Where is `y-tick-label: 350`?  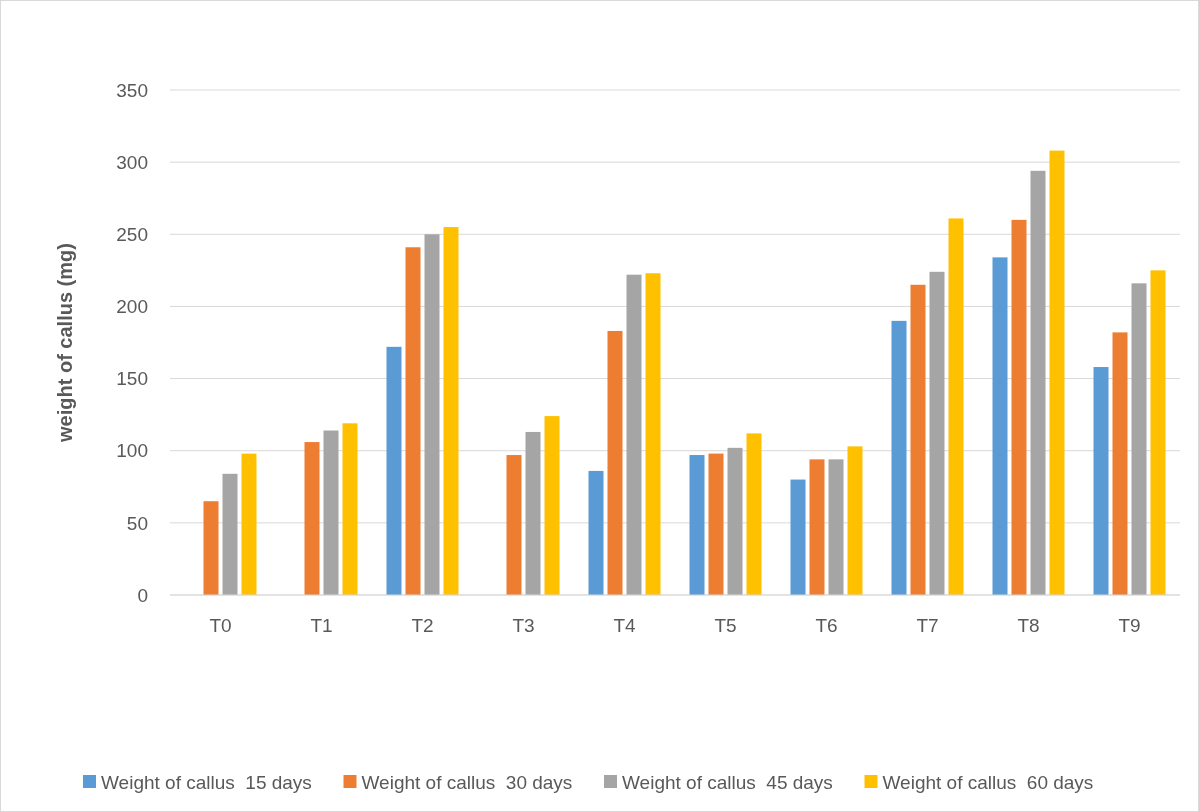 y-tick-label: 350 is located at coordinates (132, 90).